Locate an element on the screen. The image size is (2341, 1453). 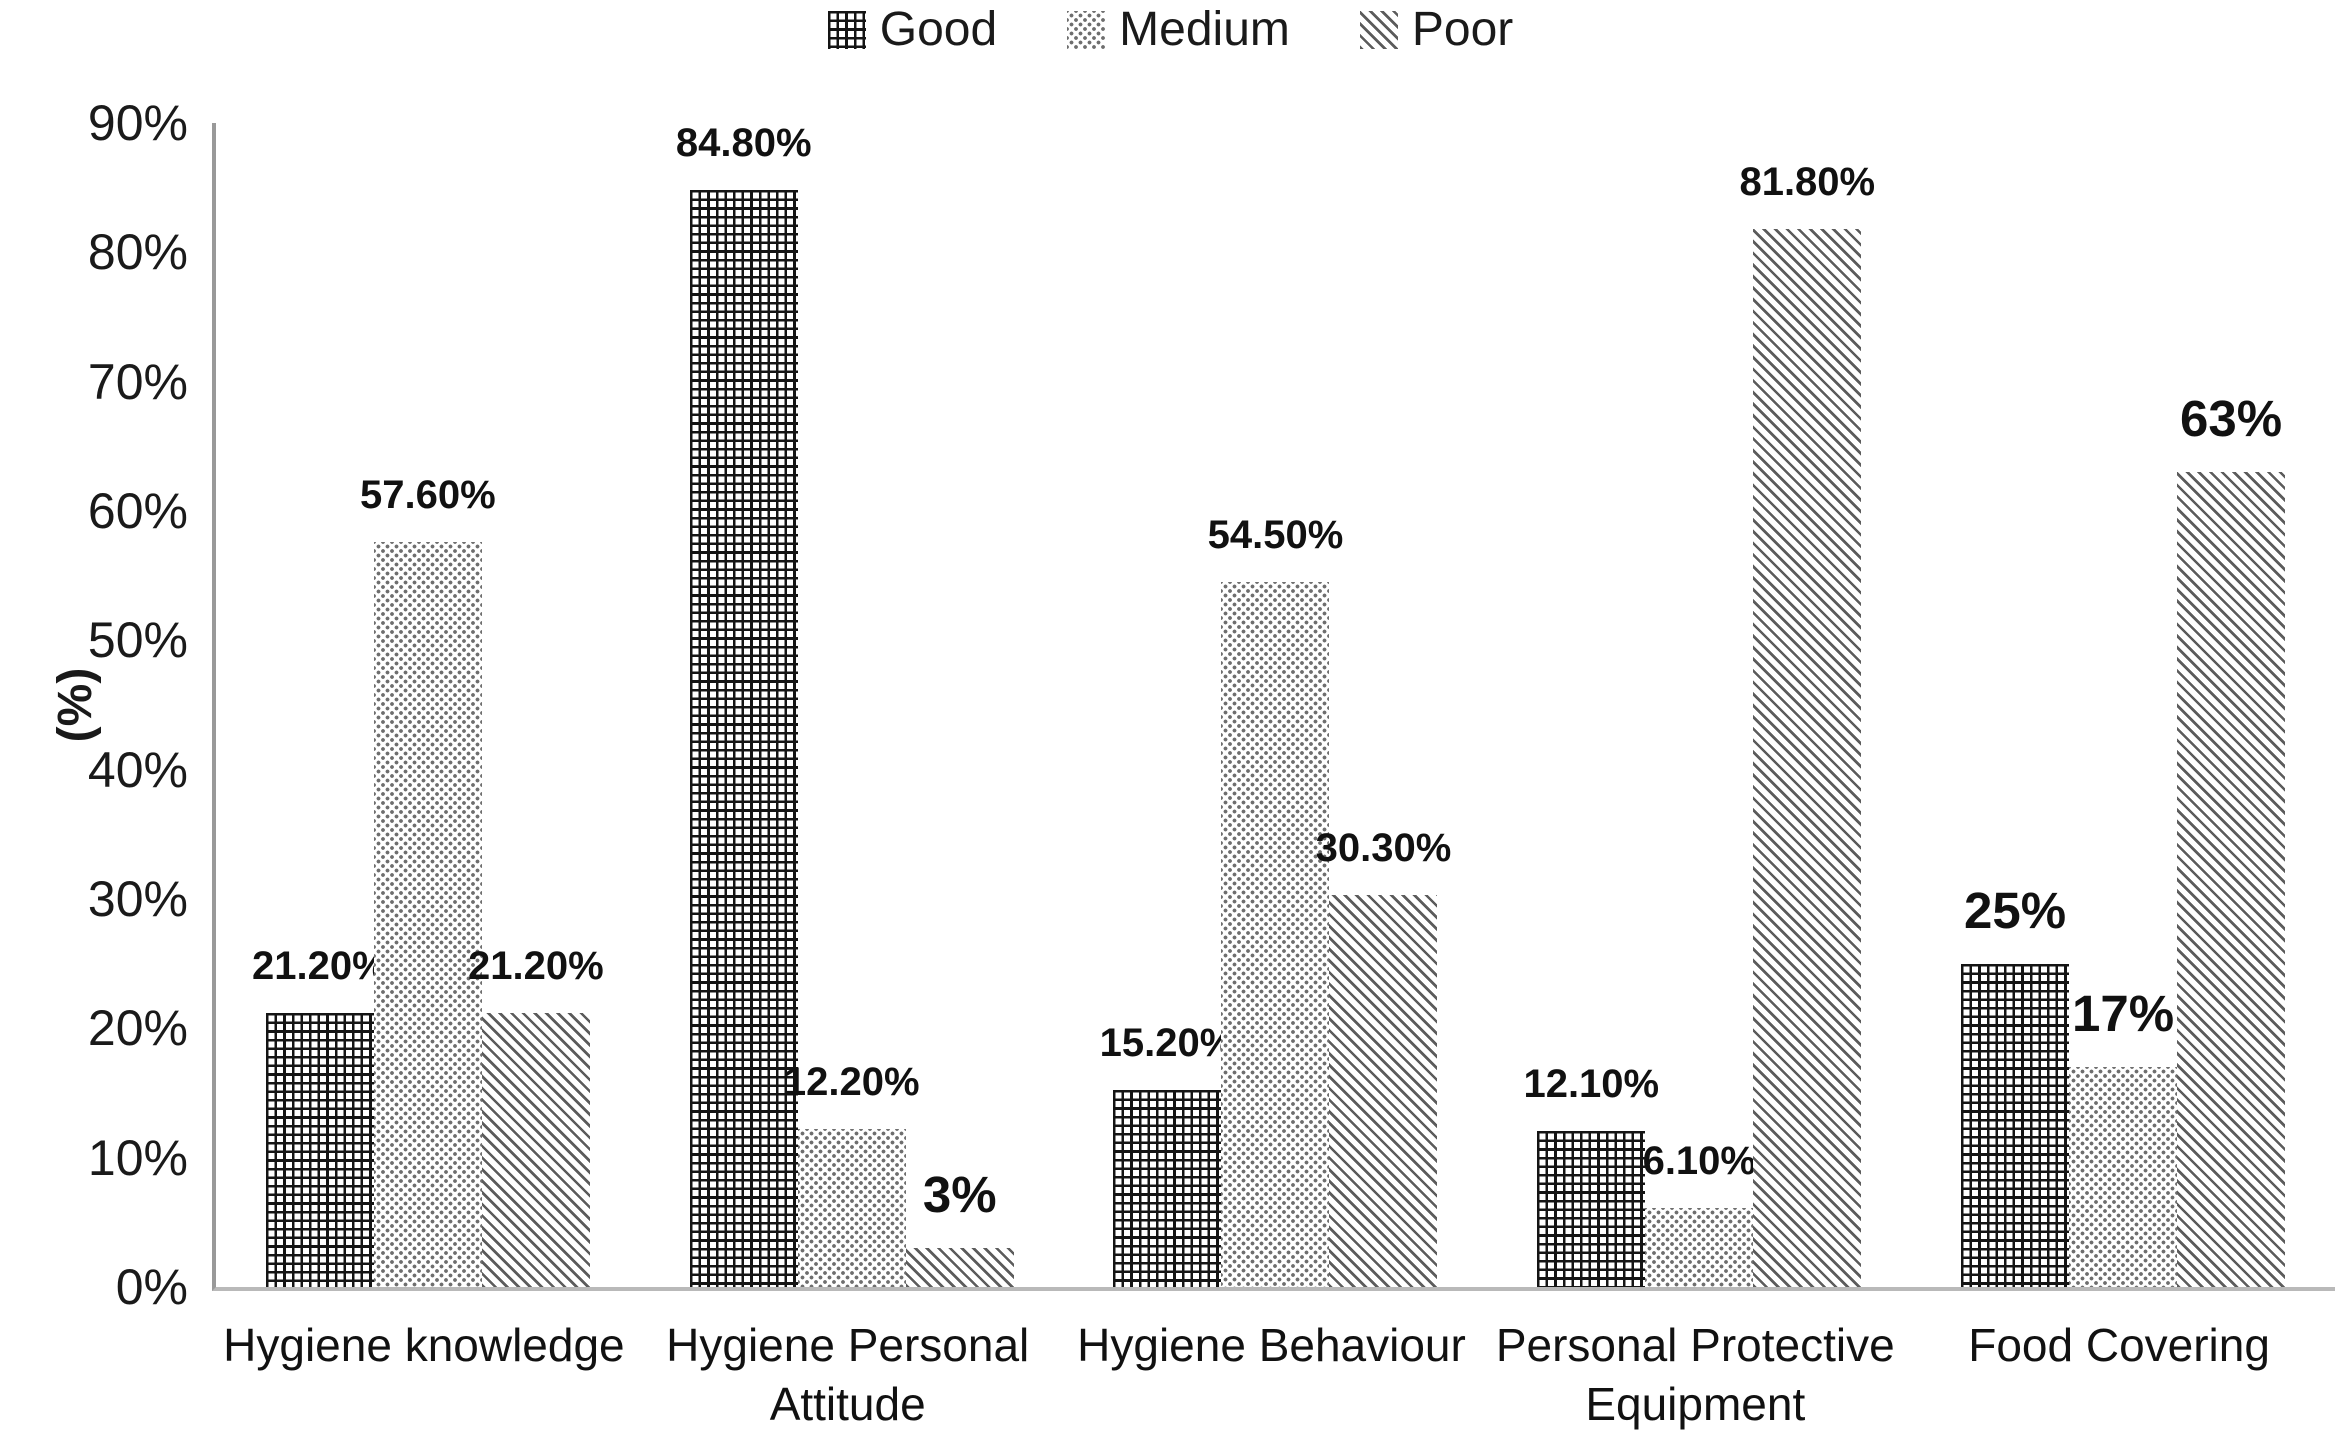
bar-good-hygiene-personal-attitude: 84.80% is located at coordinates (744, 704).